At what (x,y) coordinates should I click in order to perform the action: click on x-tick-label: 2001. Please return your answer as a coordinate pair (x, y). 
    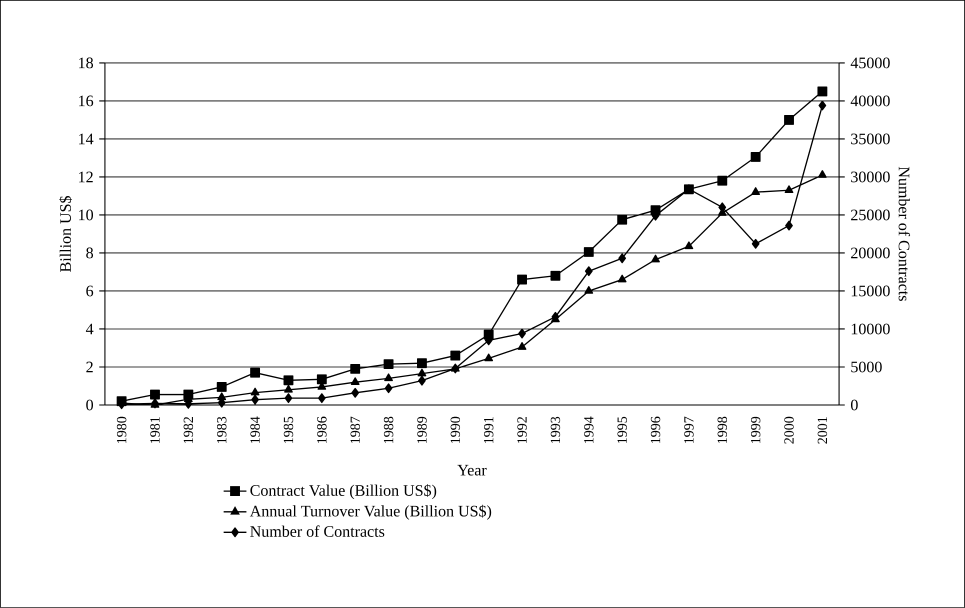
    Looking at the image, I should click on (823, 430).